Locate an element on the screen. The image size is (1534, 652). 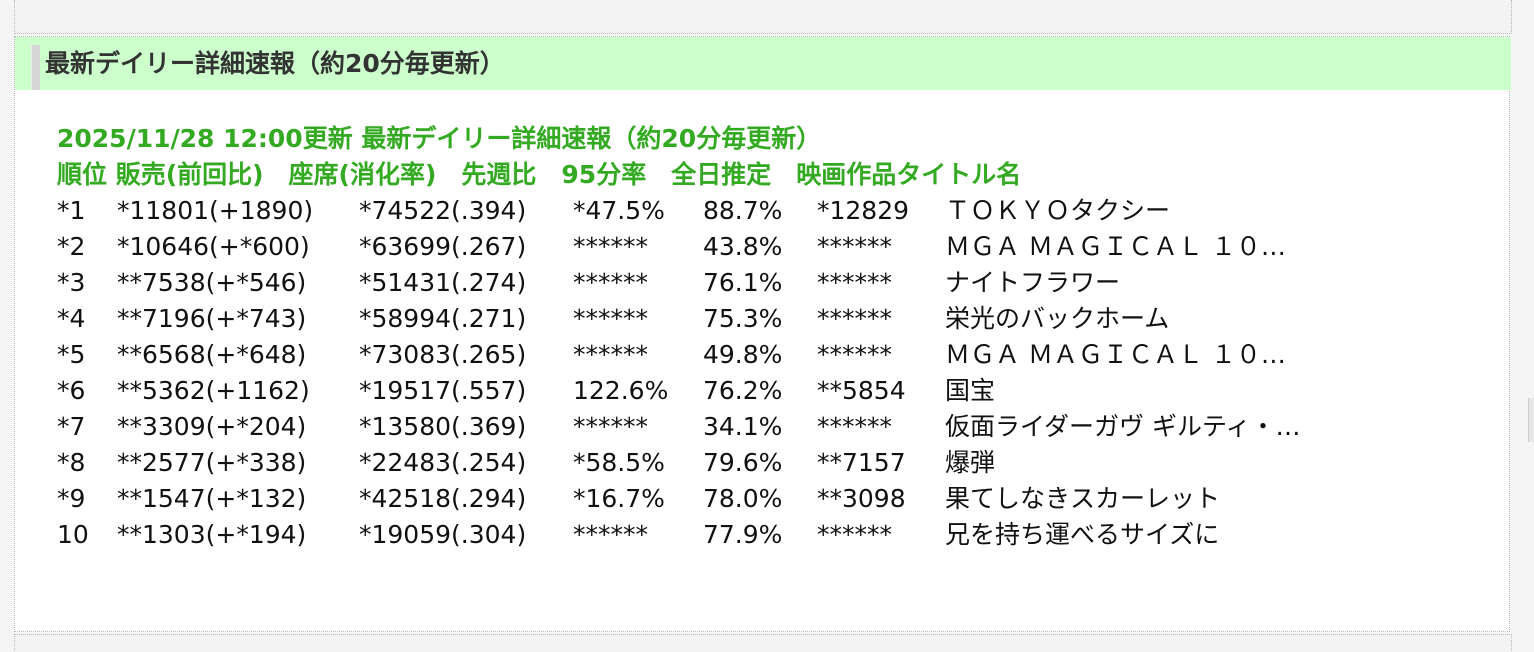
movie-title-cell: 兄を持ち運べるサイズに is located at coordinates (1082, 534).